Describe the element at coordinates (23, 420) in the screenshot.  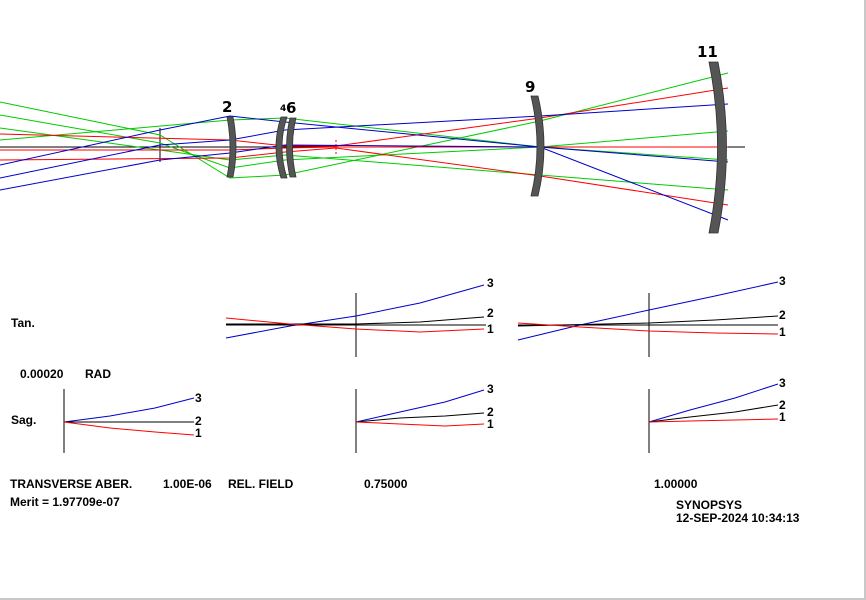
I see `sag-label: Sag.` at that location.